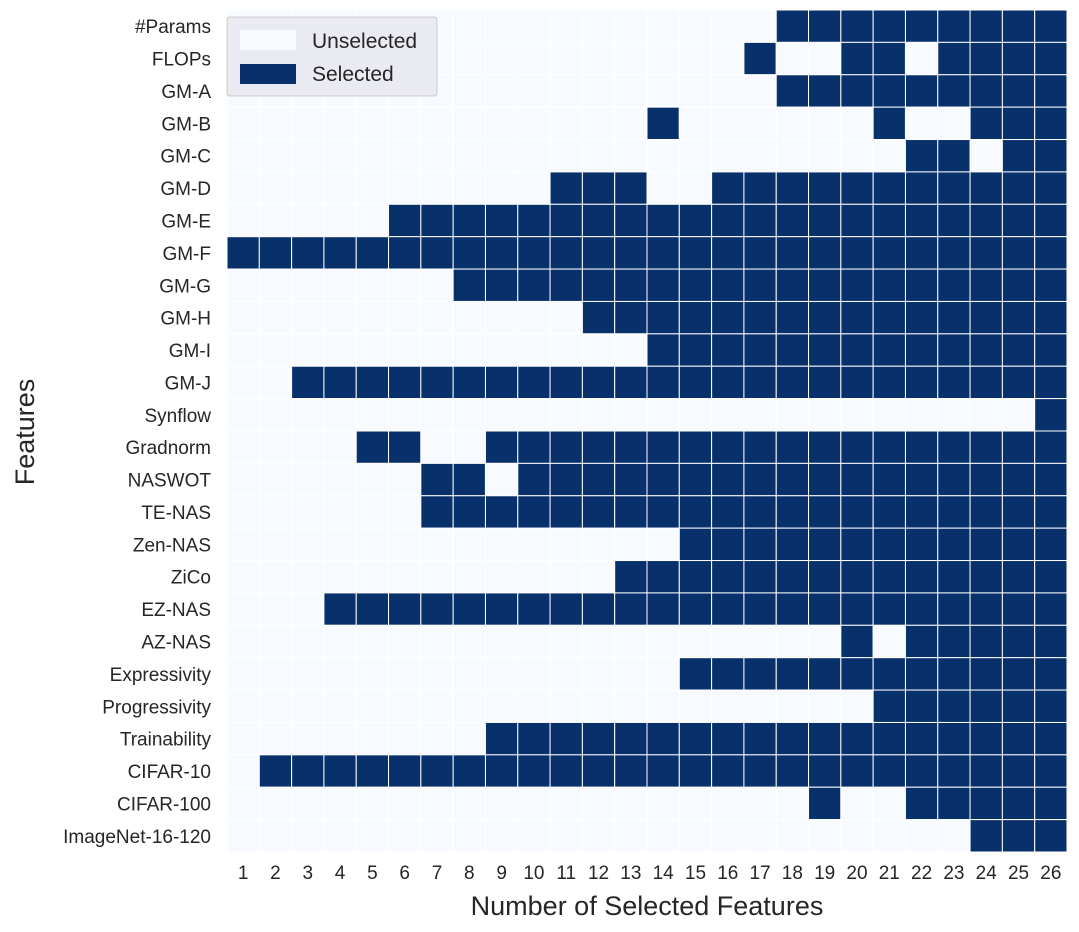 The width and height of the screenshot is (1079, 932). Describe the element at coordinates (268, 40) in the screenshot. I see `legend-swatch-unselected` at that location.